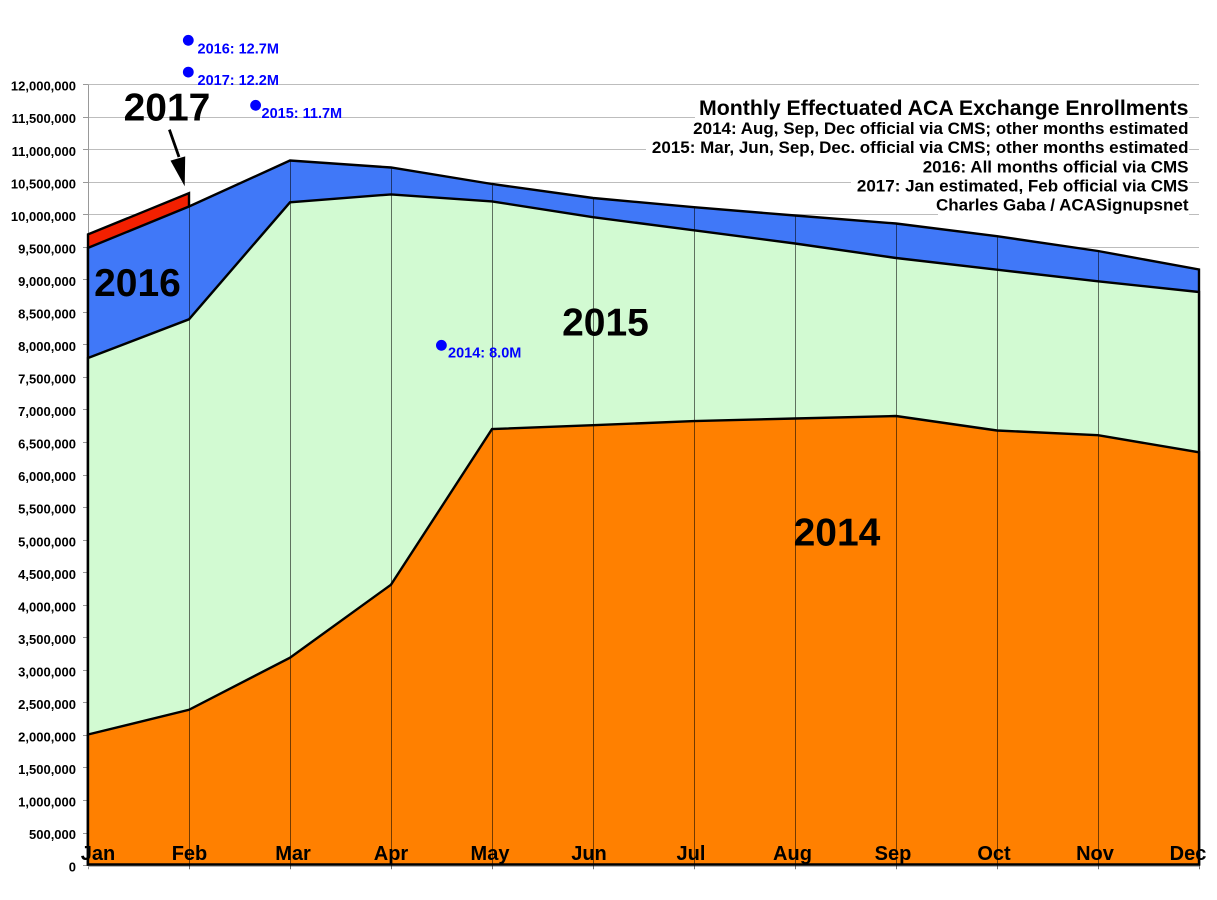  Describe the element at coordinates (47, 737) in the screenshot. I see `svg-text: 2,000,000` at that location.